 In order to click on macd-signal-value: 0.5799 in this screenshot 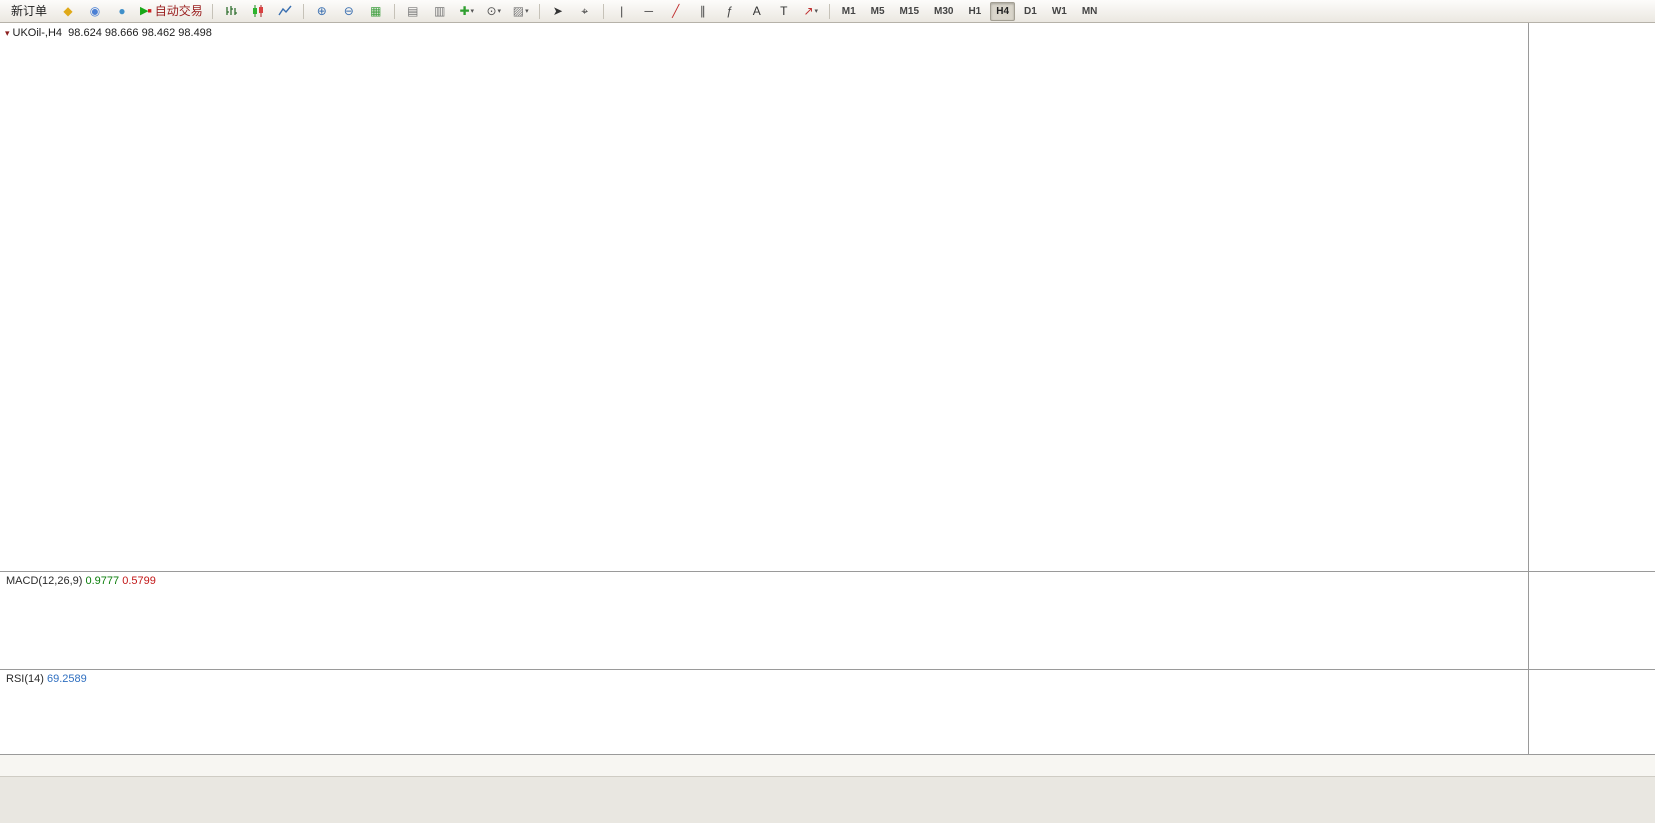, I will do `click(139, 581)`.